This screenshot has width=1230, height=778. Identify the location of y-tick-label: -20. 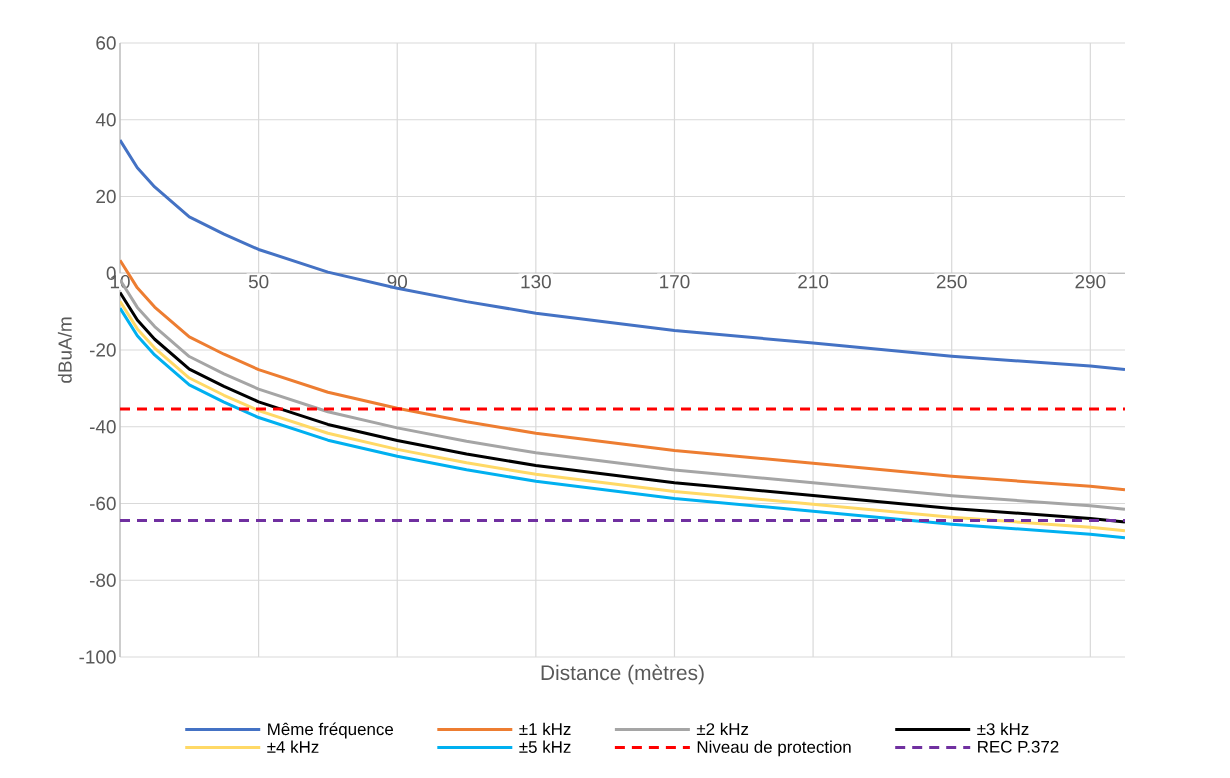
(102, 350).